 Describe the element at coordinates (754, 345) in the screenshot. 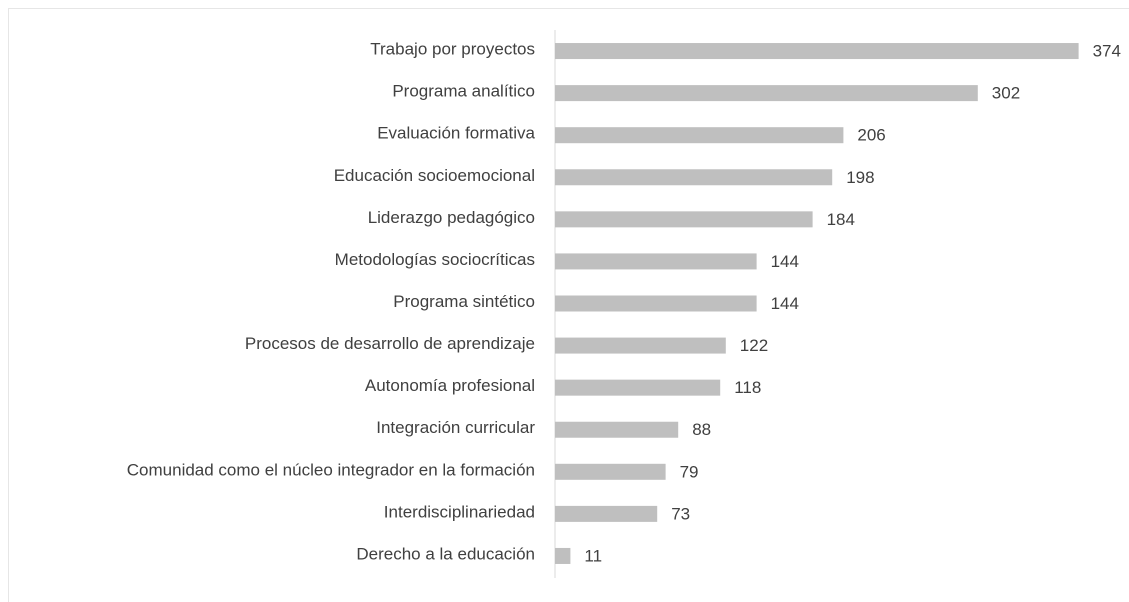

I see `value-label: 122` at that location.